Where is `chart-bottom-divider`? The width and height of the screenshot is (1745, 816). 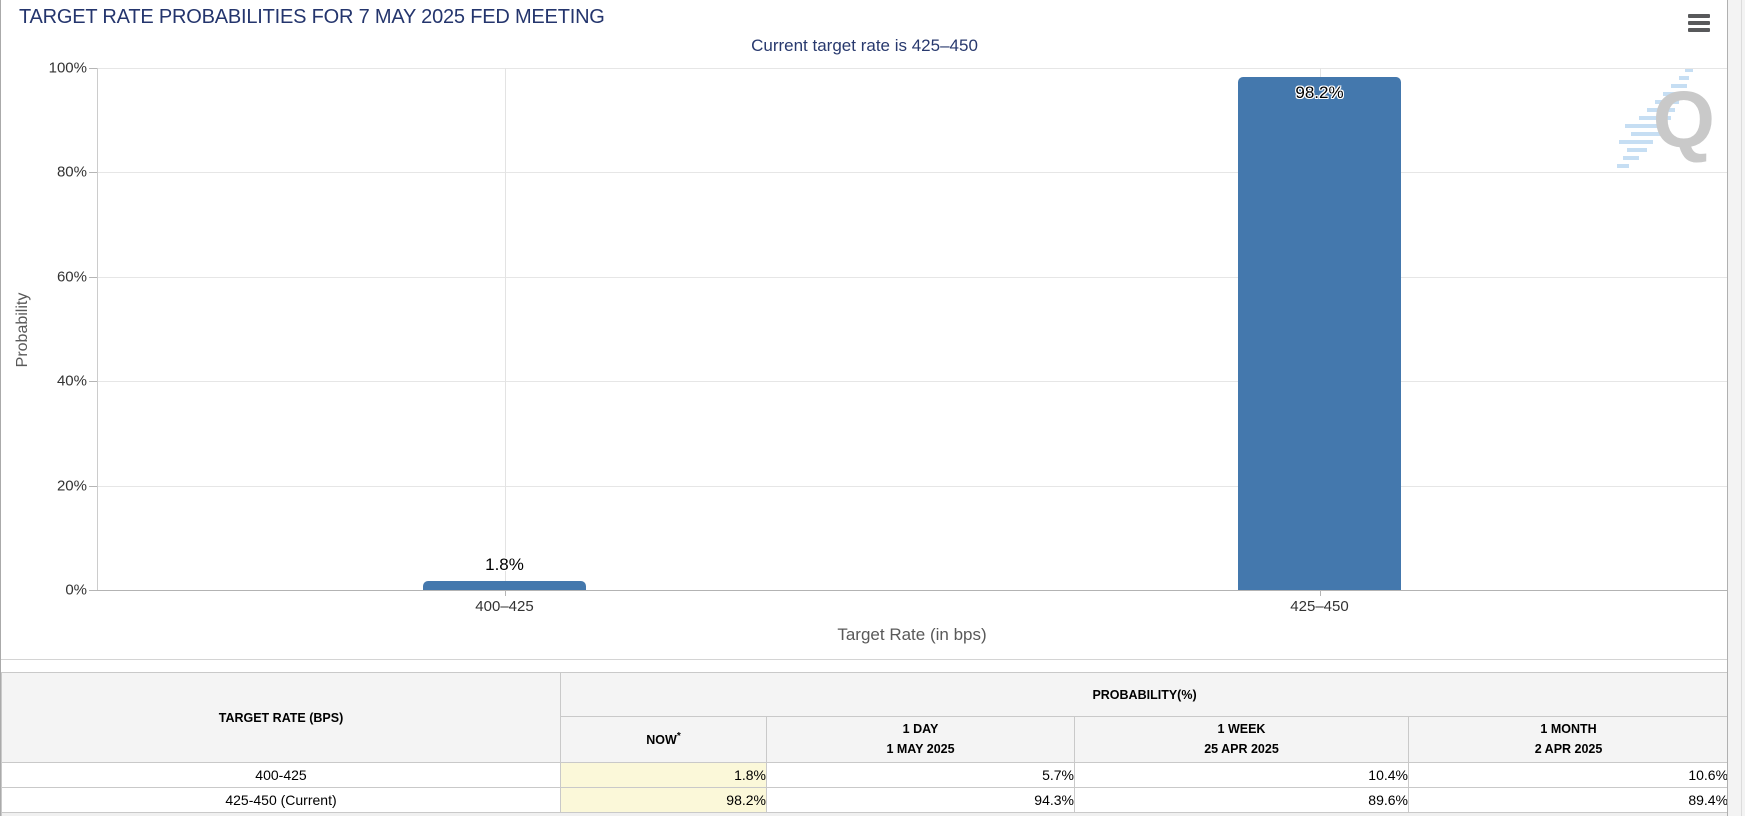
chart-bottom-divider is located at coordinates (864, 659).